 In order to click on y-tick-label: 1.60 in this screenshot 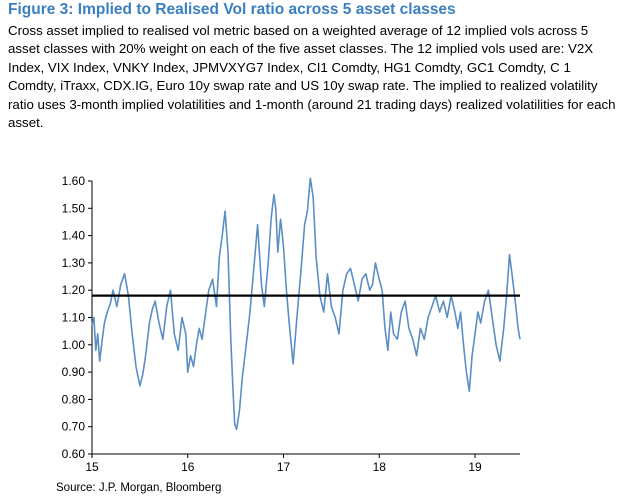, I will do `click(74, 181)`.